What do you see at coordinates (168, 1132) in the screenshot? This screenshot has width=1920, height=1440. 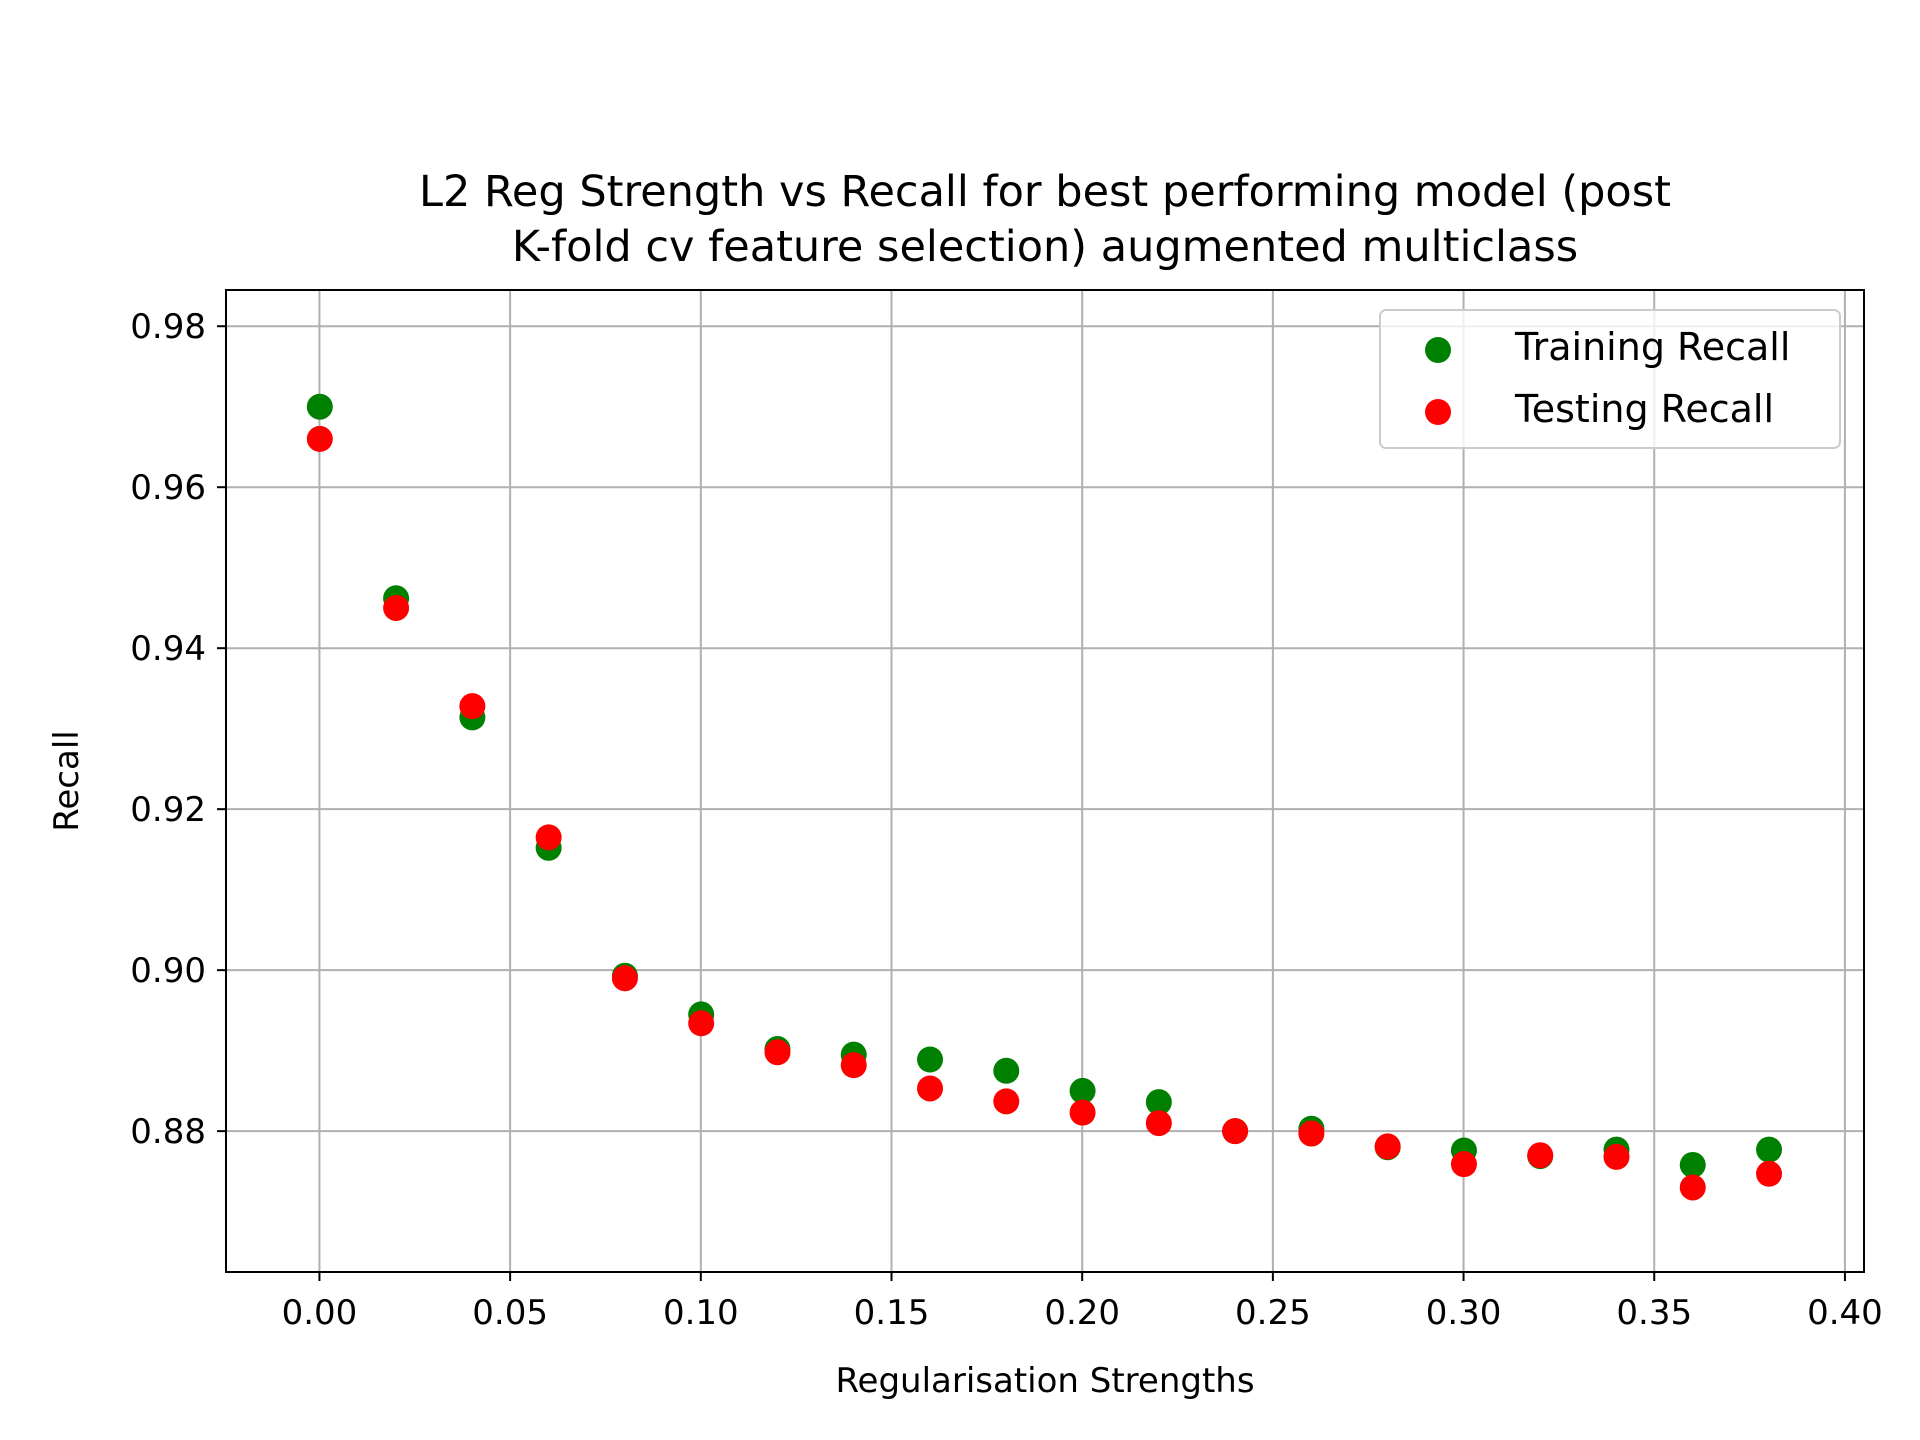 I see `y-tick-label: 0.88` at bounding box center [168, 1132].